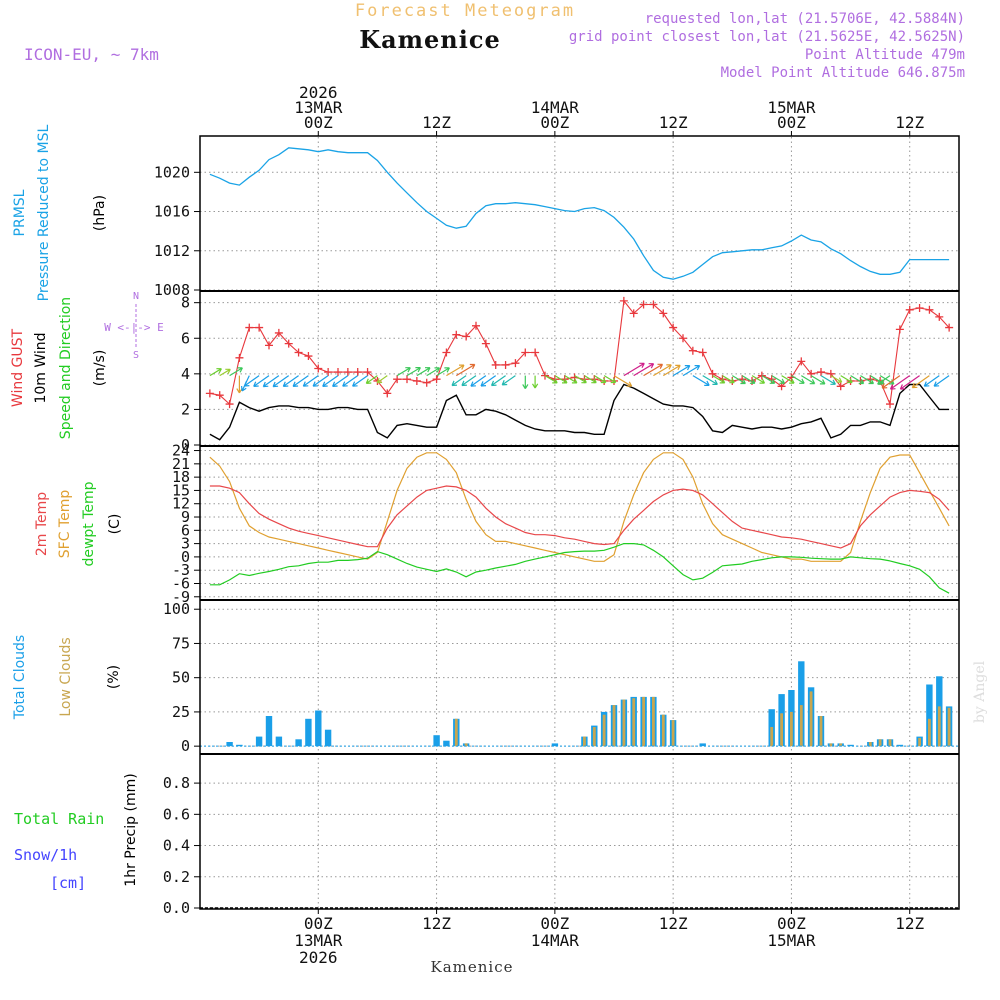 The width and height of the screenshot is (1000, 1000). What do you see at coordinates (181, 712) in the screenshot?
I see `y-tick-label: 25` at bounding box center [181, 712].